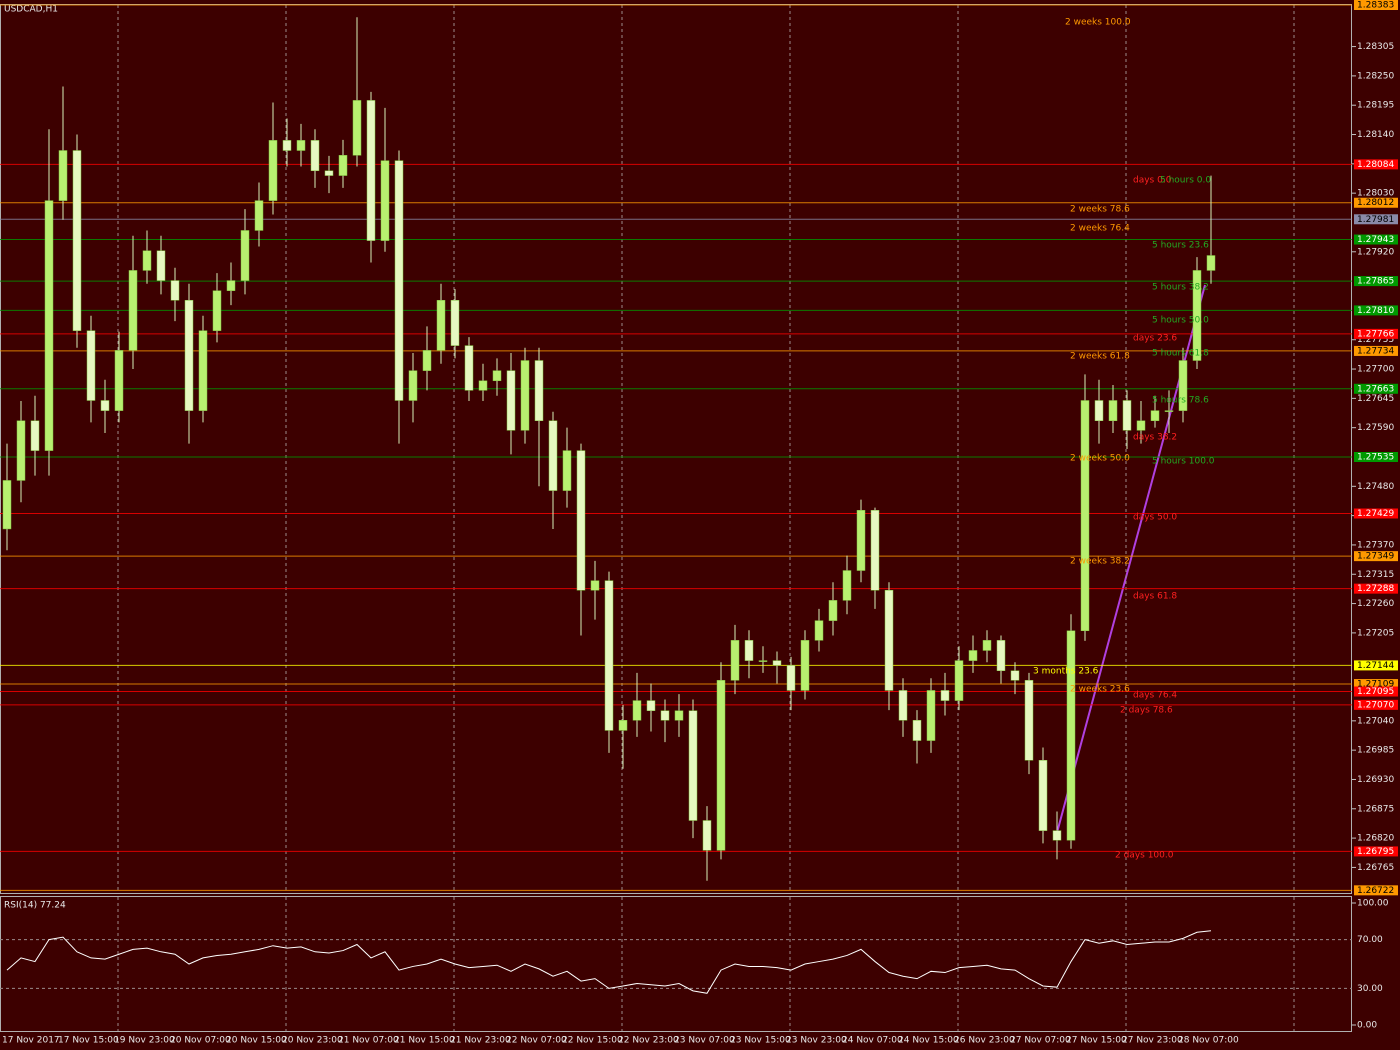 This screenshot has height=1050, width=1400. I want to click on level-annotation: 2 weeks 76.4, so click(1100, 229).